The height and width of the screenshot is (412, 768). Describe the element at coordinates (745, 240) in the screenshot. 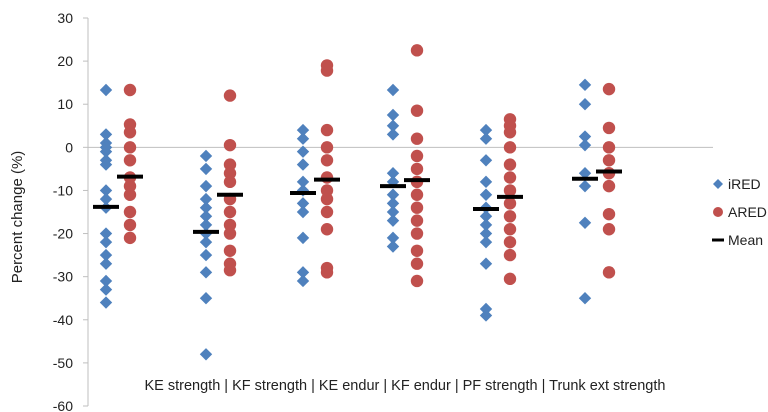

I see `legend-mean-label: Mean` at that location.